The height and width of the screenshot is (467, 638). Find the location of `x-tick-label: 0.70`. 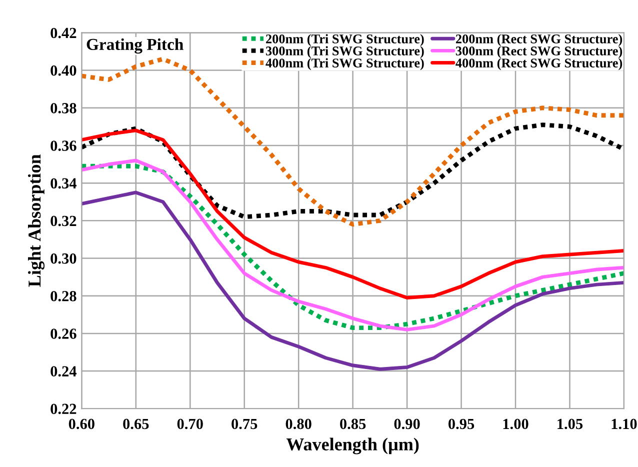

x-tick-label: 0.70 is located at coordinates (190, 424).